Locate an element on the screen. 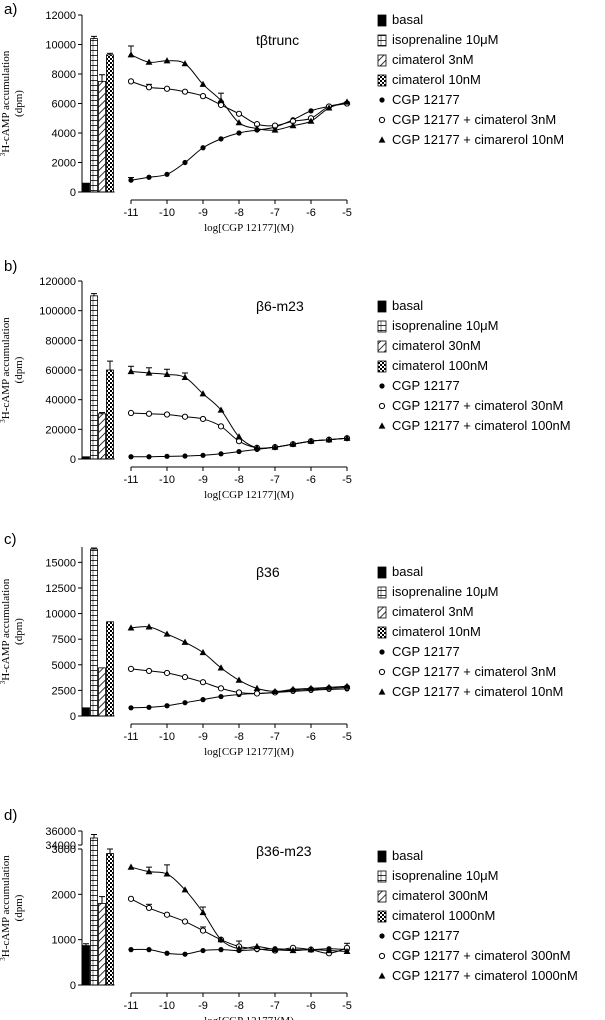 Image resolution: width=605 pixels, height=1020 pixels. y-axis-label-text: H-cAMP accumulation is located at coordinates (6, 101).